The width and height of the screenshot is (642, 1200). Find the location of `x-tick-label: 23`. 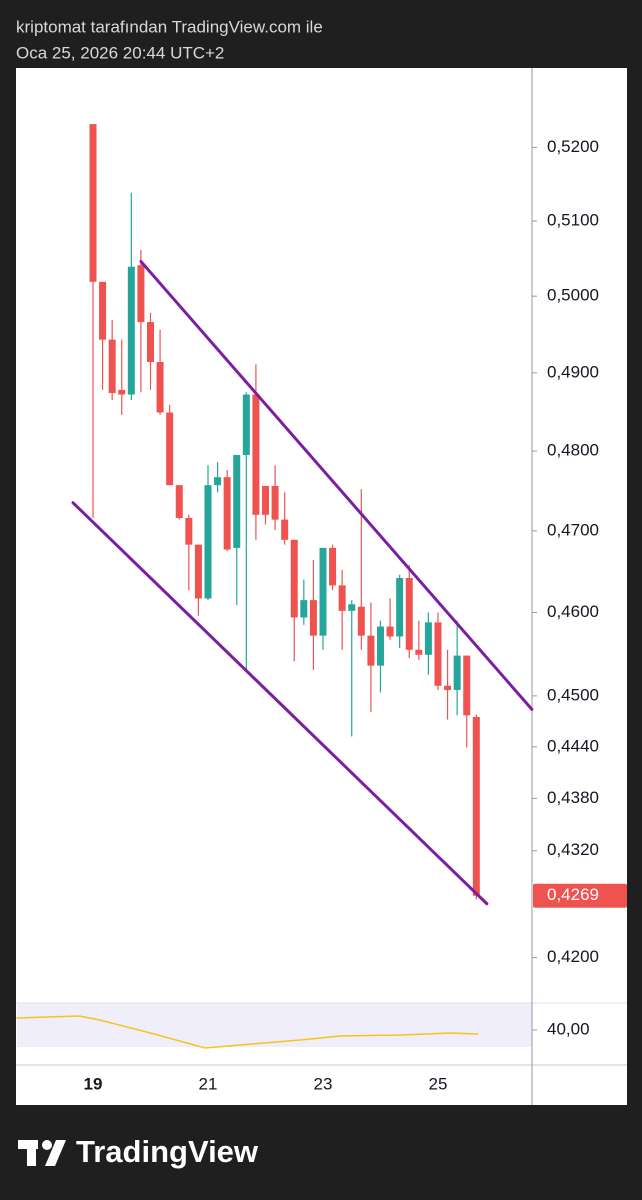

x-tick-label: 23 is located at coordinates (323, 1083).